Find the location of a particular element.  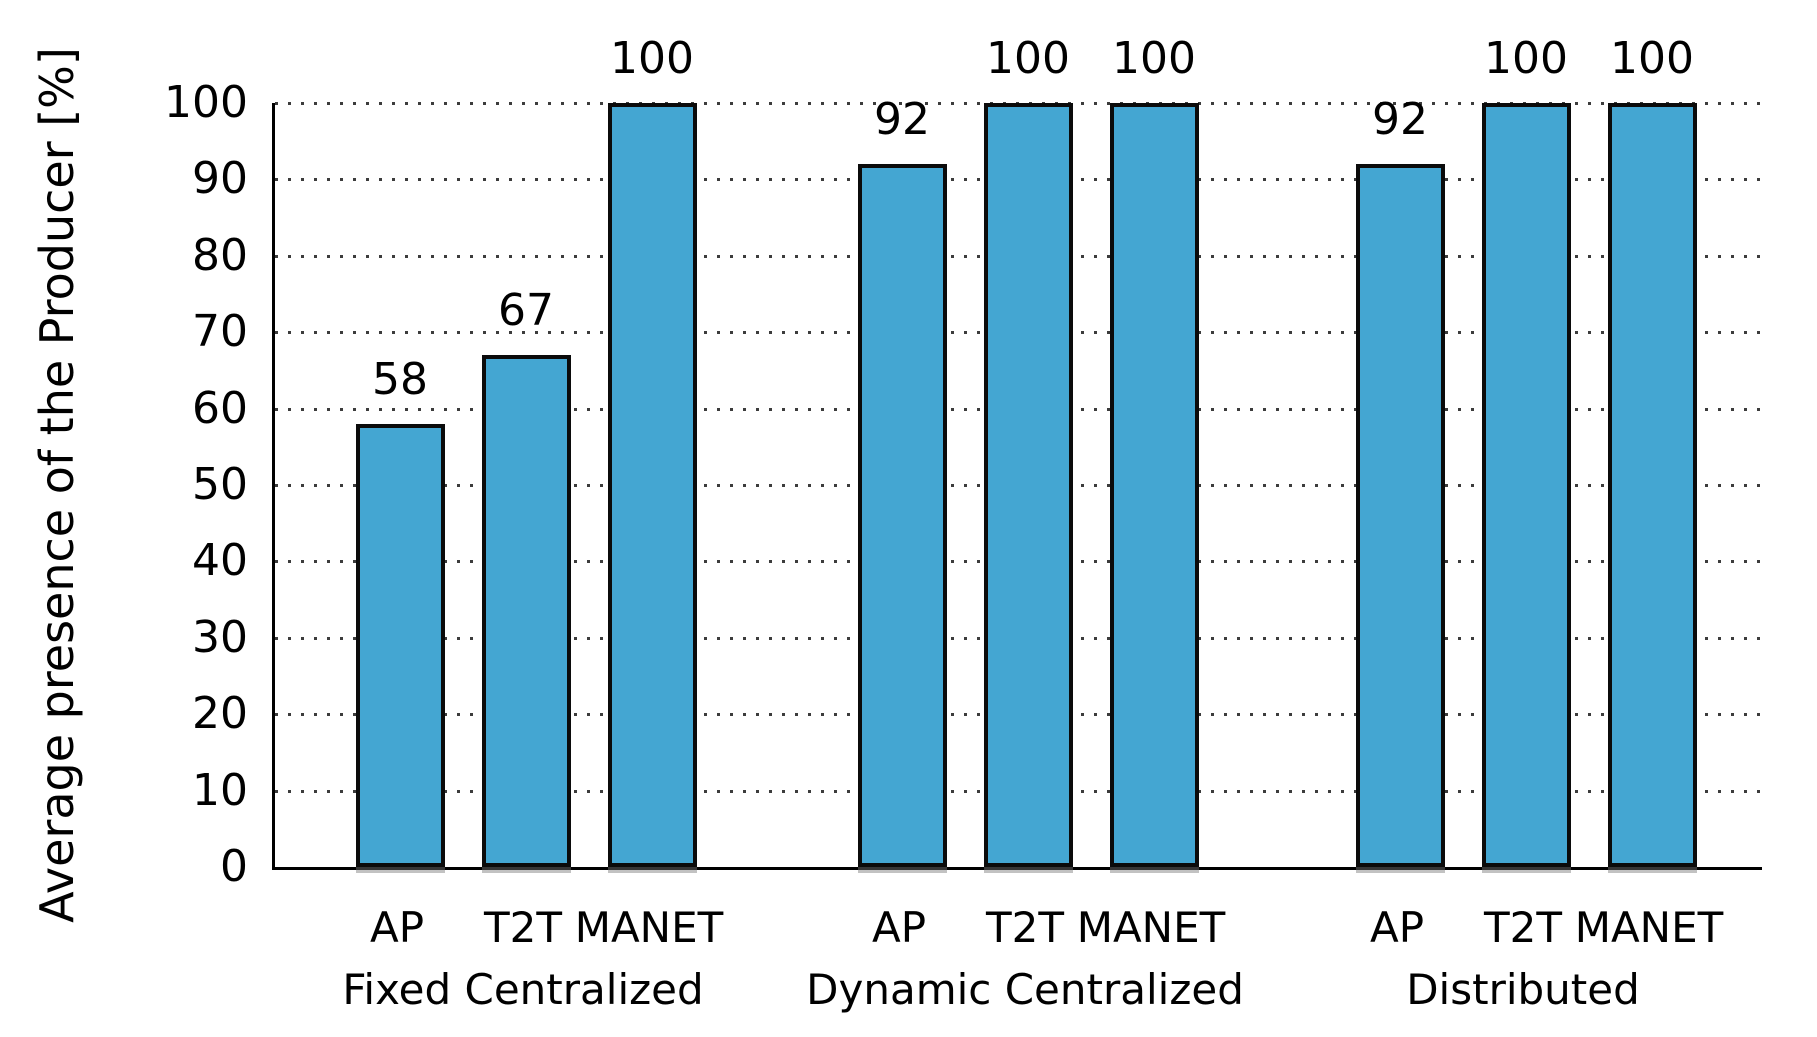

y-tick-label-90: 90 is located at coordinates (220, 178).